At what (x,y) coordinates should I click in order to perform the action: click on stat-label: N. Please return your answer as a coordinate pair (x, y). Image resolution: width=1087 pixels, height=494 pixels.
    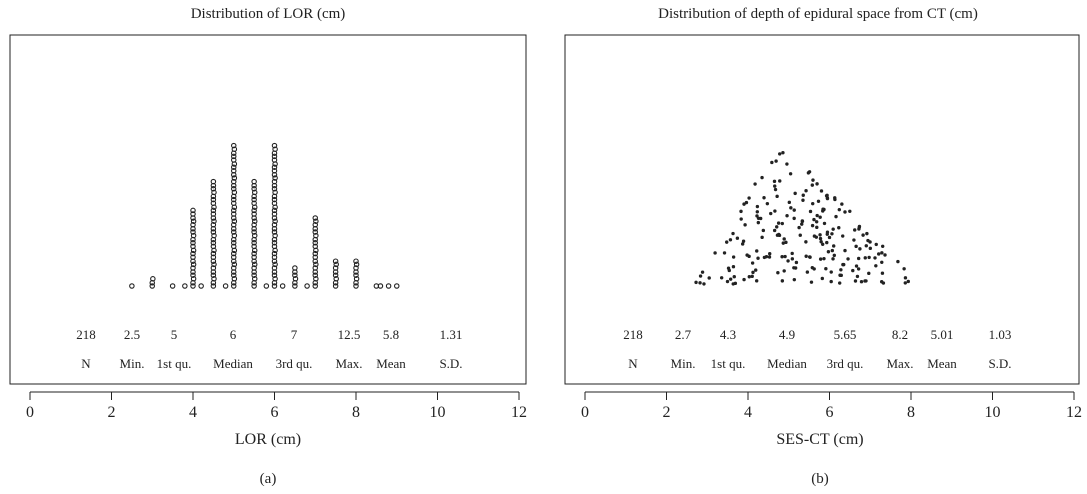
    Looking at the image, I should click on (633, 363).